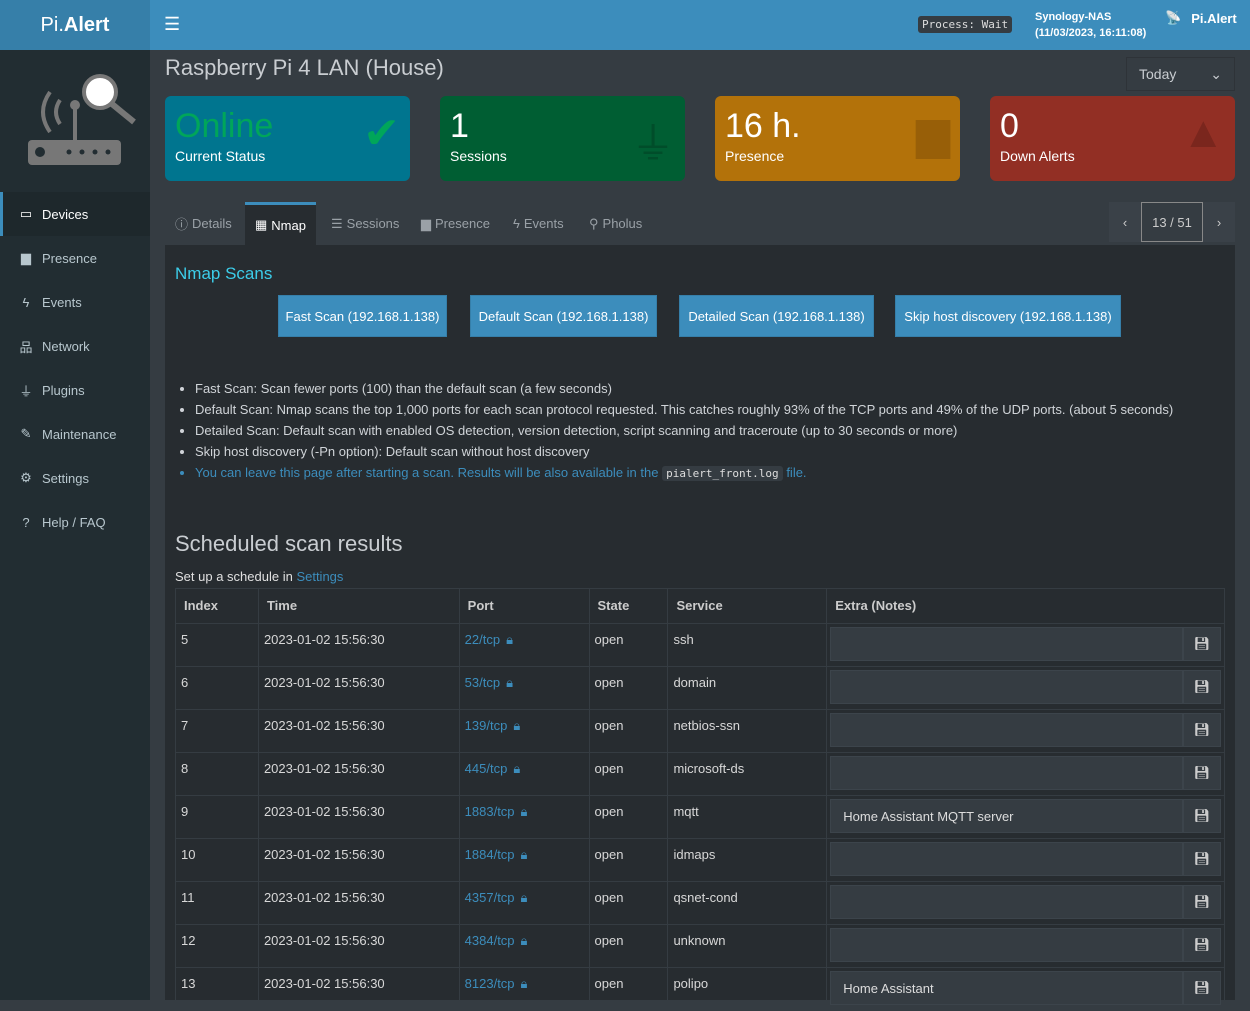 The height and width of the screenshot is (1011, 1250). What do you see at coordinates (1180, 74) in the screenshot?
I see `period-select: Today ⌄` at bounding box center [1180, 74].